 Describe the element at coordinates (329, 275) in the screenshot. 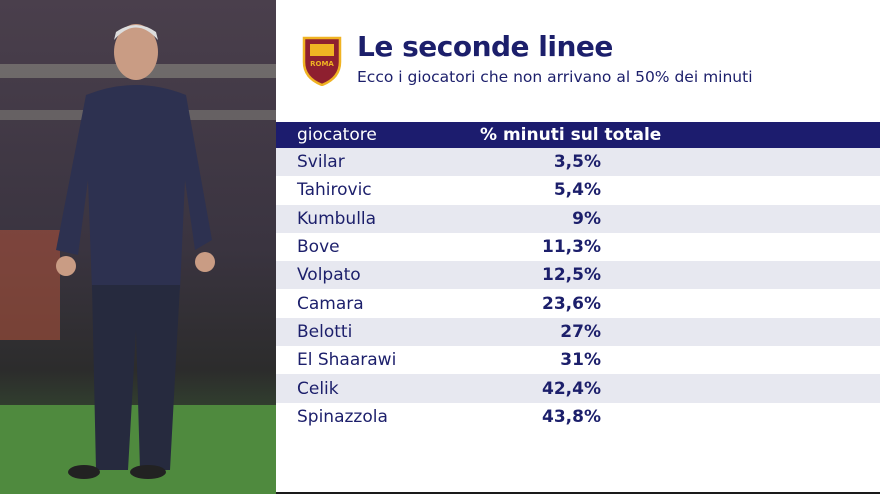

I see `player-name: Volpato` at that location.